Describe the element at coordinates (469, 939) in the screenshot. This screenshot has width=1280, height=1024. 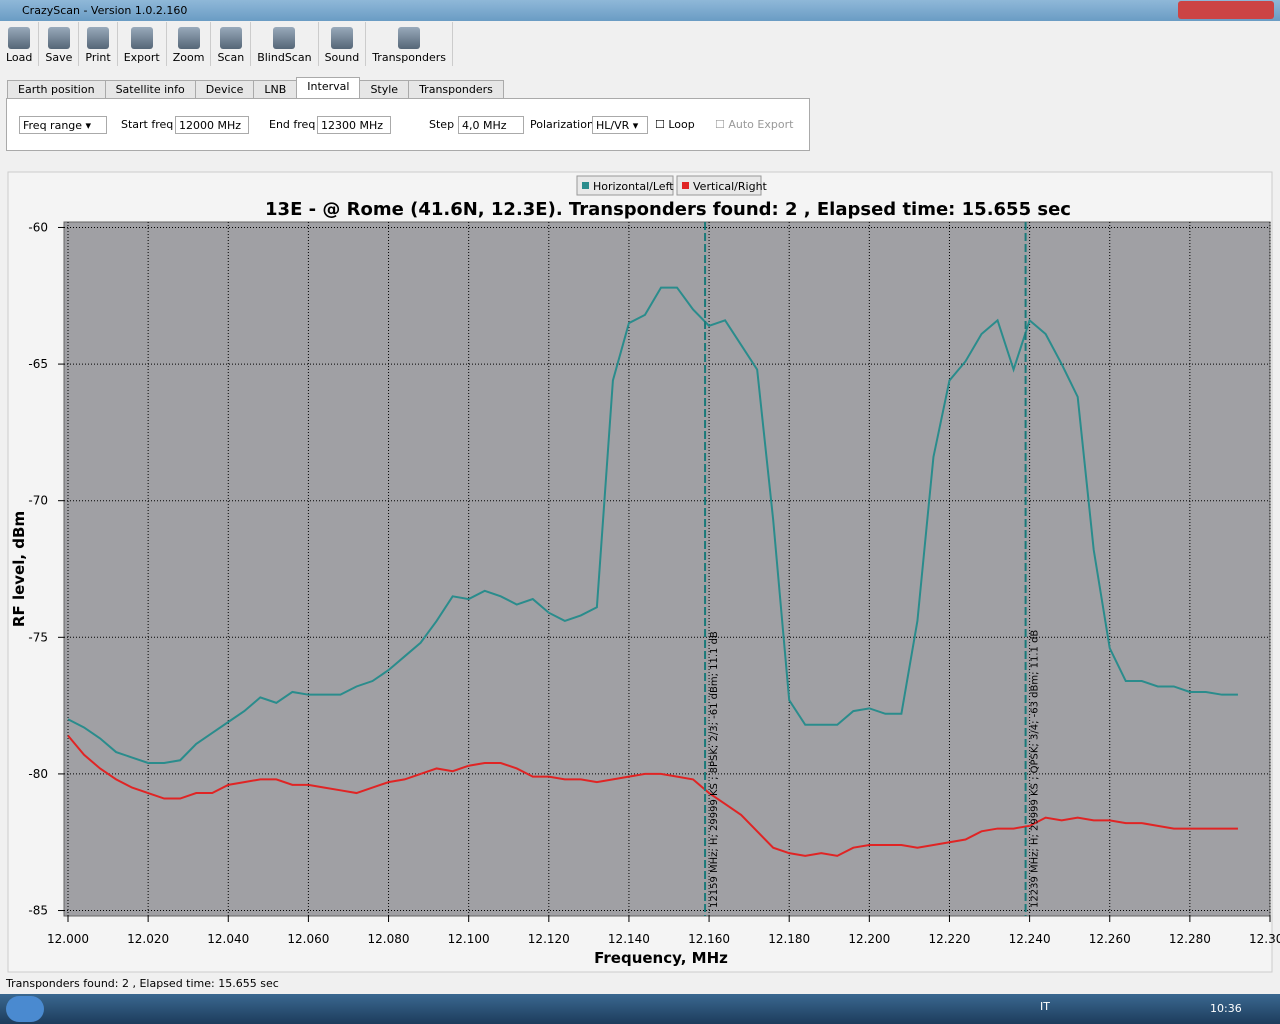
I see `x-tick-label: 12.100` at that location.